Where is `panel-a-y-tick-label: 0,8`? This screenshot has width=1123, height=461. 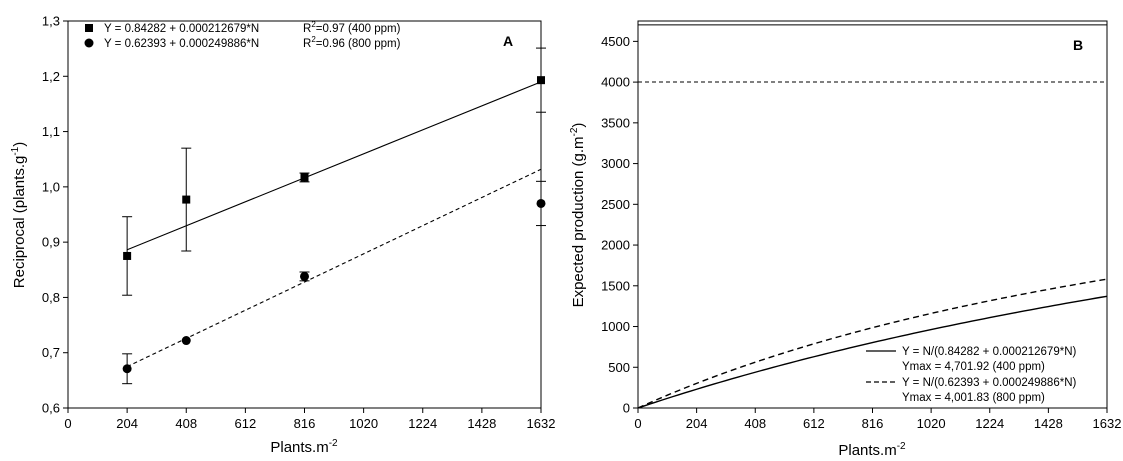
panel-a-y-tick-label: 0,8 is located at coordinates (51, 297).